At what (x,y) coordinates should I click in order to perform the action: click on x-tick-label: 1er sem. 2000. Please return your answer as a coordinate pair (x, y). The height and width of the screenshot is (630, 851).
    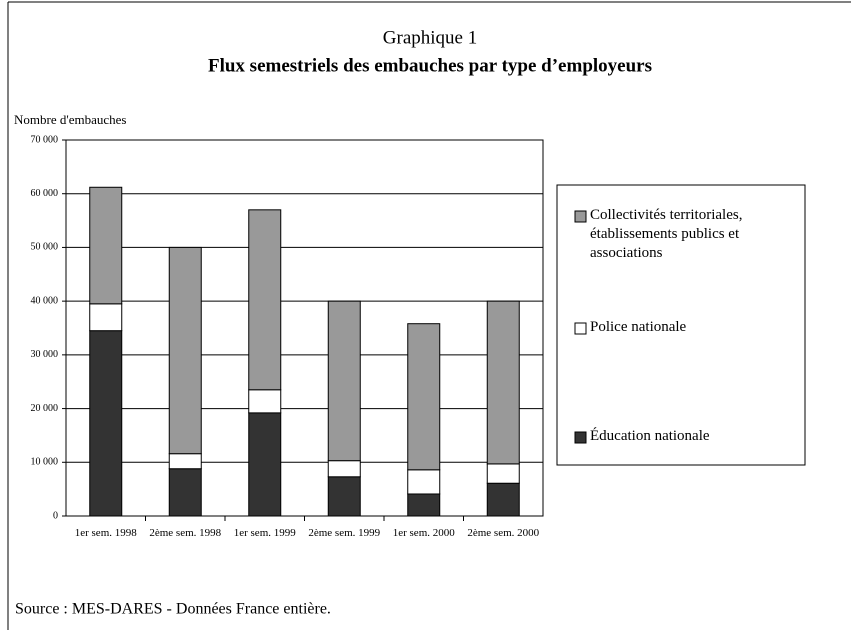
    Looking at the image, I should click on (423, 533).